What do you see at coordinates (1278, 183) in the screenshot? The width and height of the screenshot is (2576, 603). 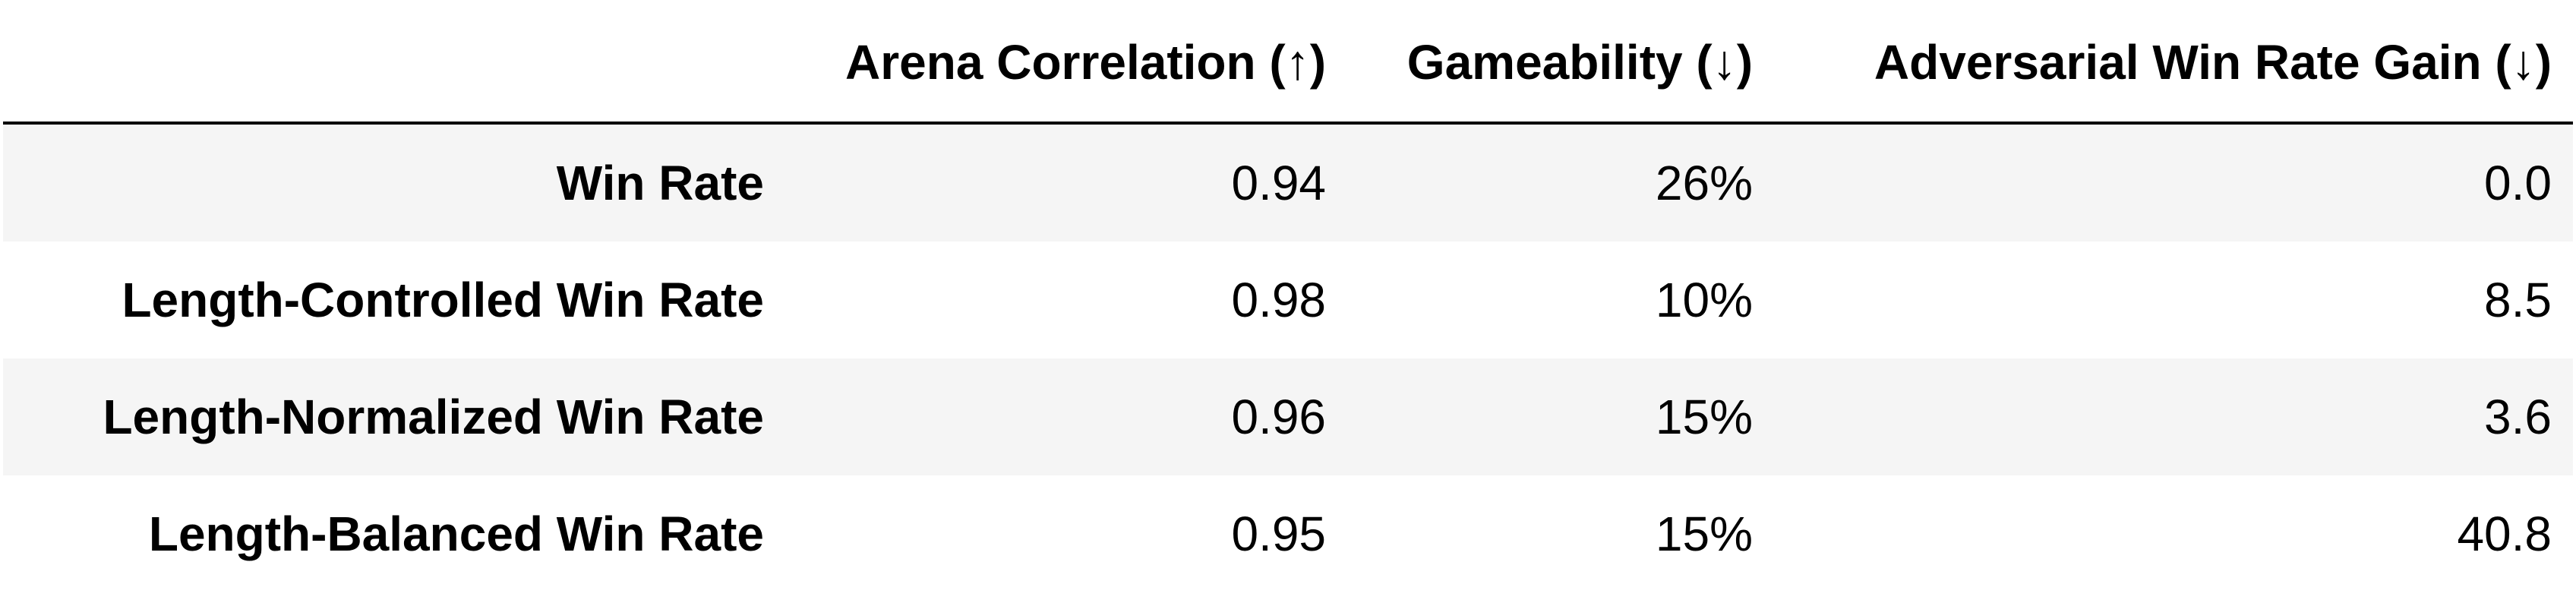 I see `arena-correlation-cell: 0.94` at bounding box center [1278, 183].